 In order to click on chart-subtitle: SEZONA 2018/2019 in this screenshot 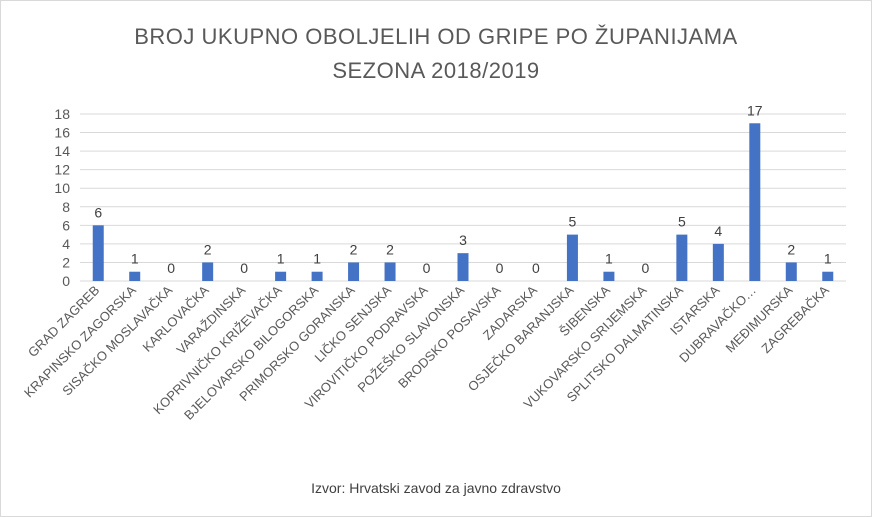, I will do `click(436, 70)`.